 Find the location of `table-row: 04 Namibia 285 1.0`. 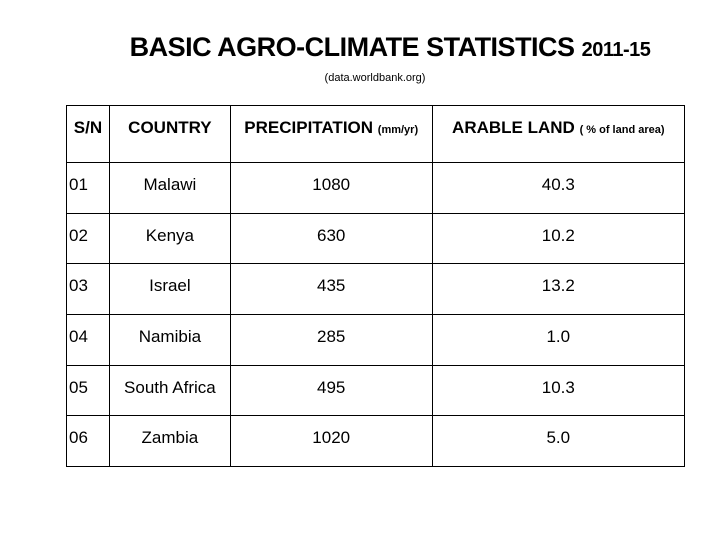

table-row: 04 Namibia 285 1.0 is located at coordinates (376, 339).